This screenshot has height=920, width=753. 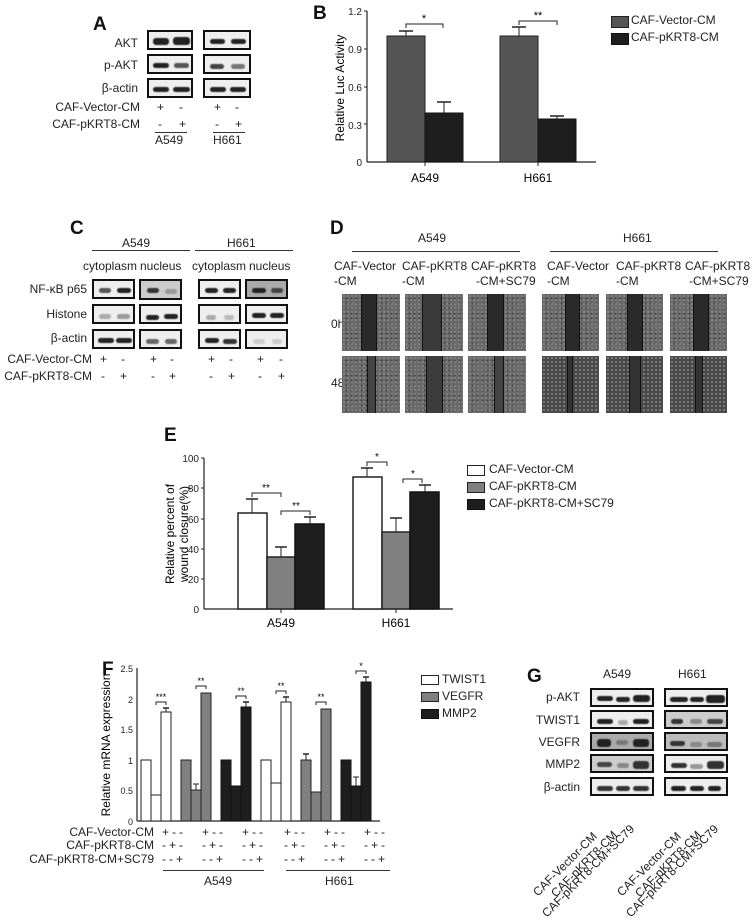 I want to click on legend-label: CAF-pKRT8-CM+SC79, so click(x=551, y=503).